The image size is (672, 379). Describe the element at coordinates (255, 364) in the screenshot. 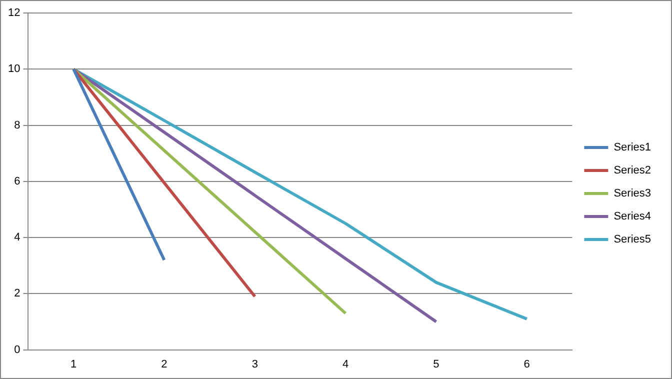

I see `x-tick-label: 3` at that location.